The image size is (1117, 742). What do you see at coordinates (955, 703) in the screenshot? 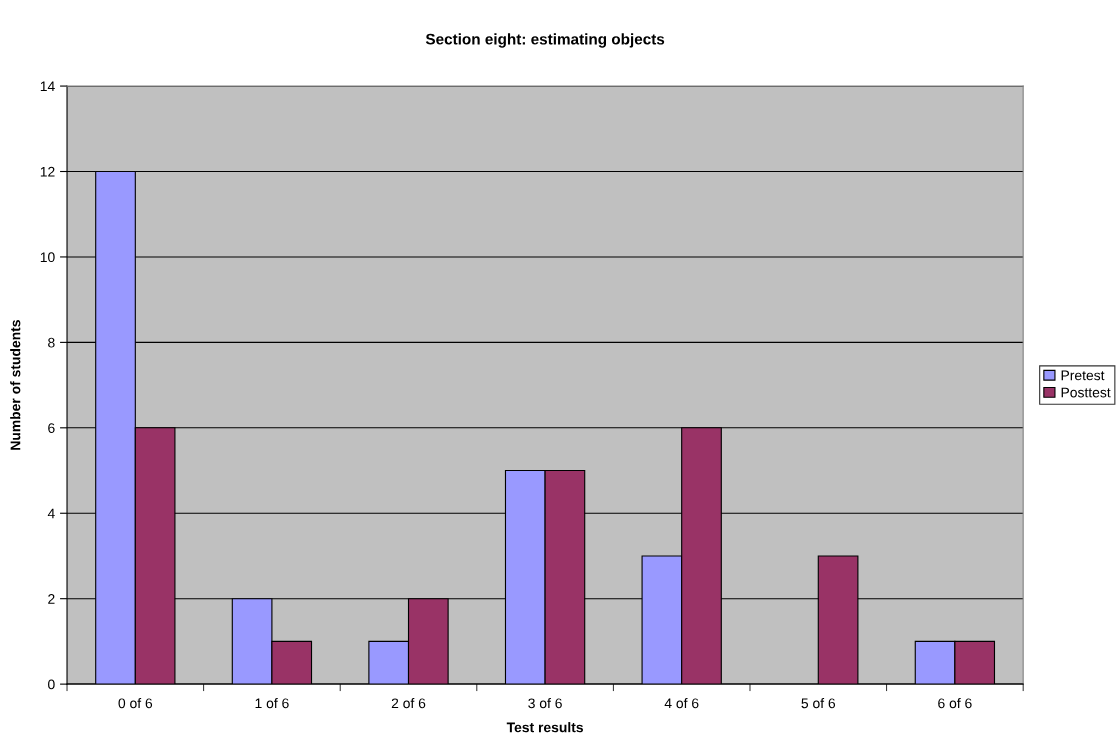
I see `x-tick-label: 6 of 6` at bounding box center [955, 703].